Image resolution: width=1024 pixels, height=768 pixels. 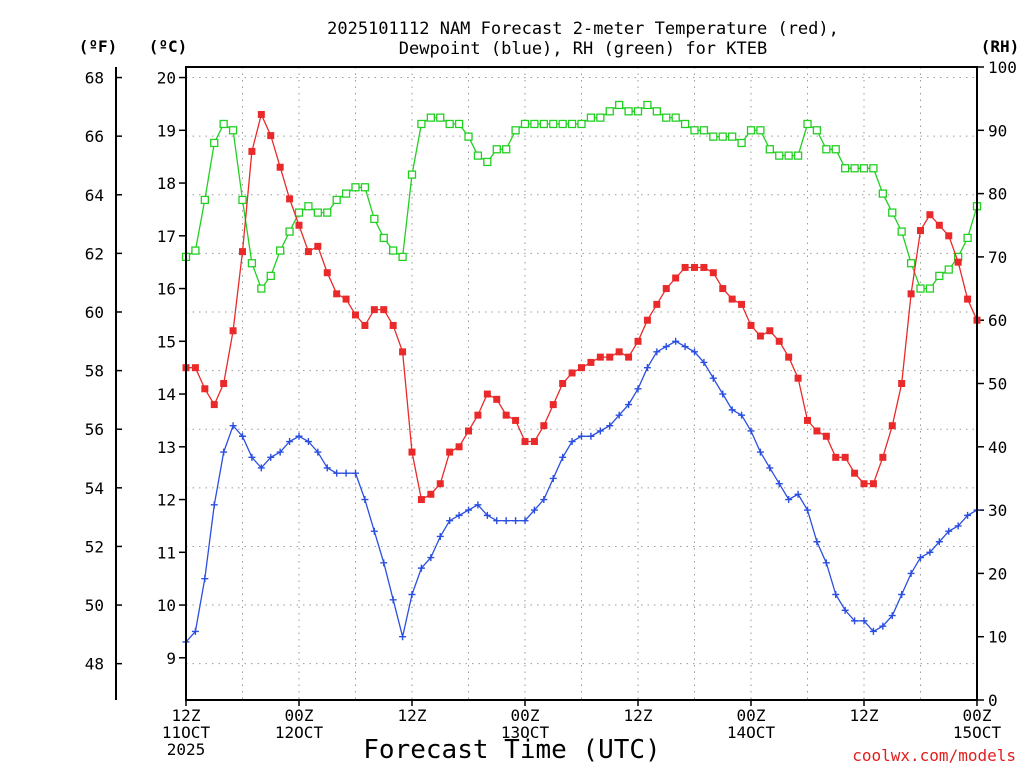 What do you see at coordinates (168, 46) in the screenshot?
I see `celsius-unit-label: (ºC)` at bounding box center [168, 46].